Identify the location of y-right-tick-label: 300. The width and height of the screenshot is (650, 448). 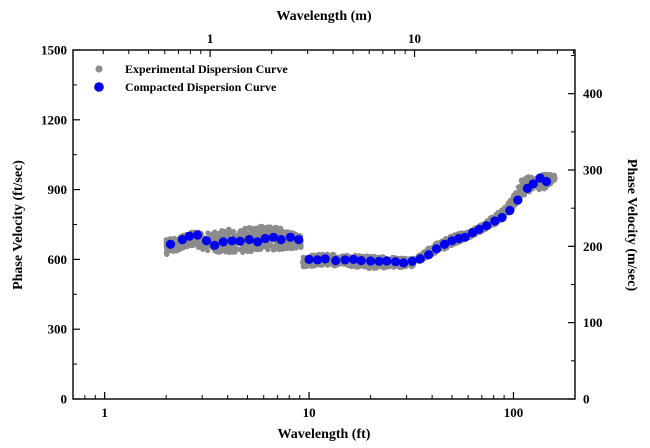
(593, 169).